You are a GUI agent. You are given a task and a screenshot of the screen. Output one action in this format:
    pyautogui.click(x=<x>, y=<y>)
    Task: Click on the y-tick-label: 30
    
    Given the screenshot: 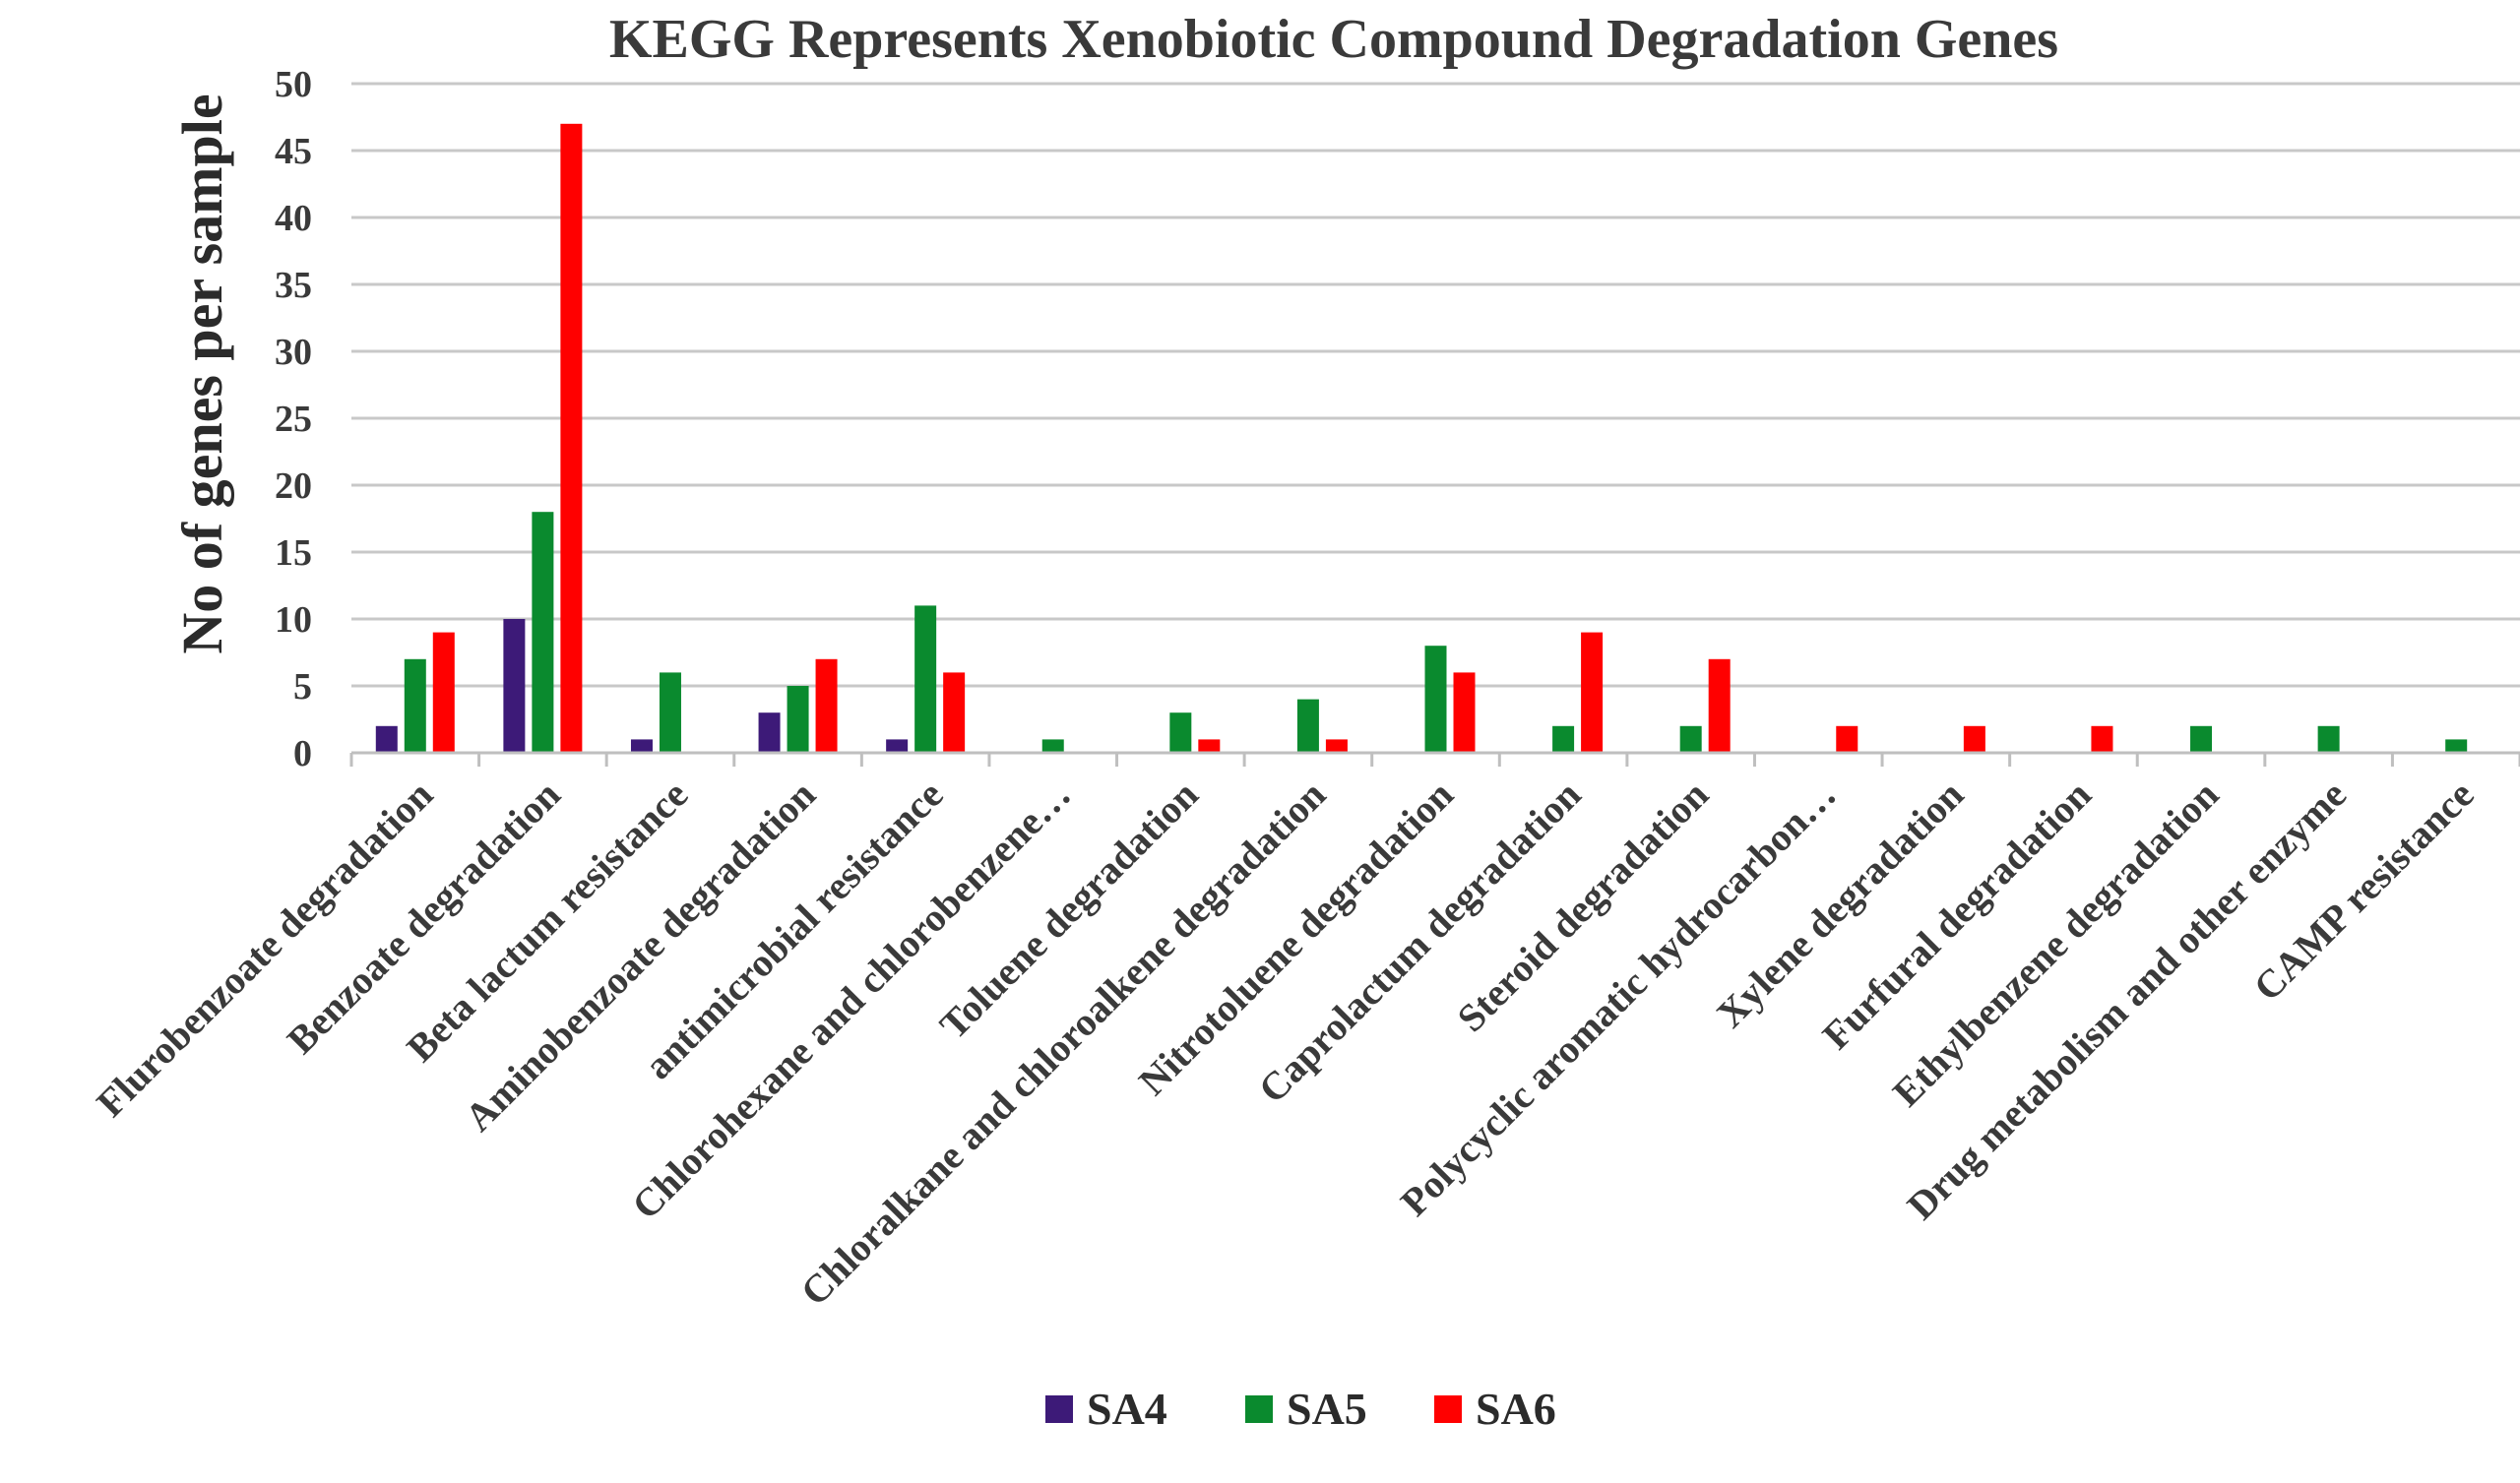 What is the action you would take?
    pyautogui.click(x=293, y=352)
    